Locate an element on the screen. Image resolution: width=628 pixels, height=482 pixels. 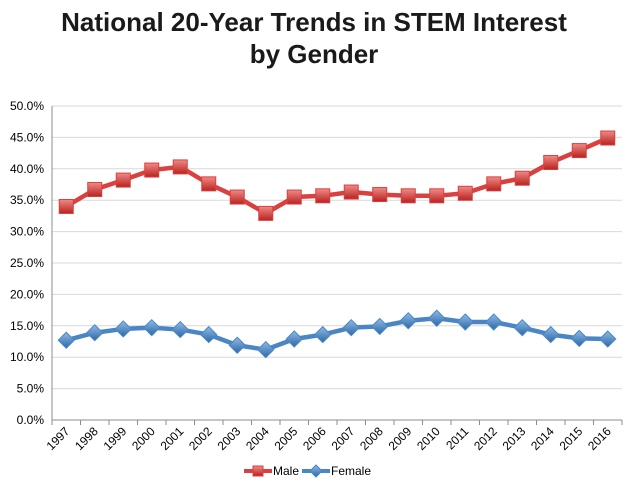
x-tick-label: 2004 is located at coordinates (257, 438).